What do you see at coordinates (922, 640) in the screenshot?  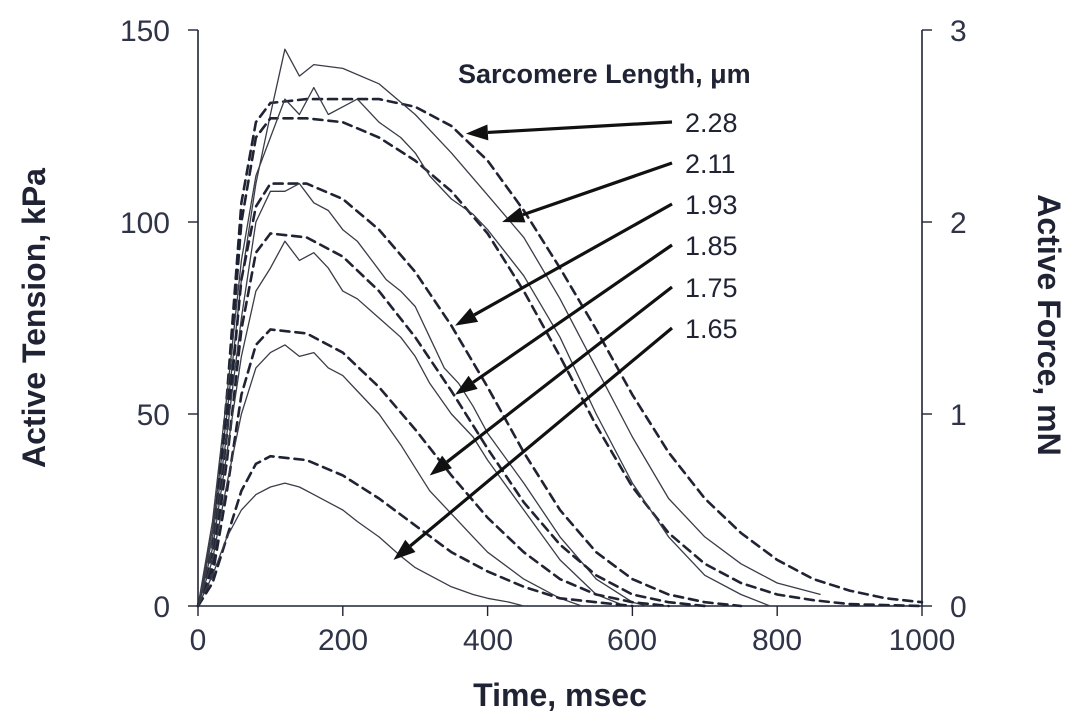 I see `x-tick-label: 1000` at bounding box center [922, 640].